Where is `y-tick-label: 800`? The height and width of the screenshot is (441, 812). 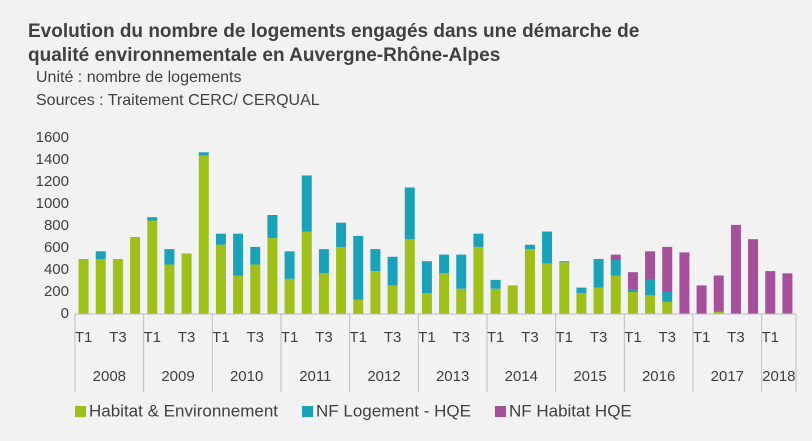
y-tick-label: 800 is located at coordinates (56, 225).